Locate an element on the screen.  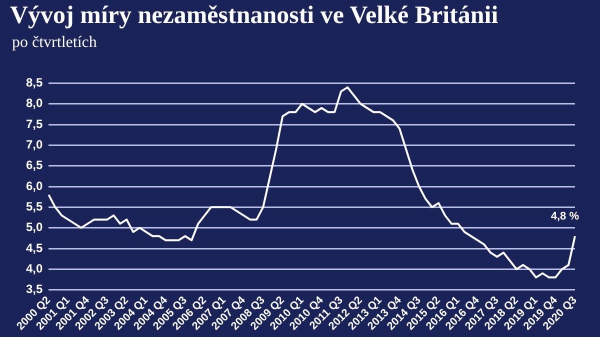
y-tick-label: 4,5 is located at coordinates (34, 247).